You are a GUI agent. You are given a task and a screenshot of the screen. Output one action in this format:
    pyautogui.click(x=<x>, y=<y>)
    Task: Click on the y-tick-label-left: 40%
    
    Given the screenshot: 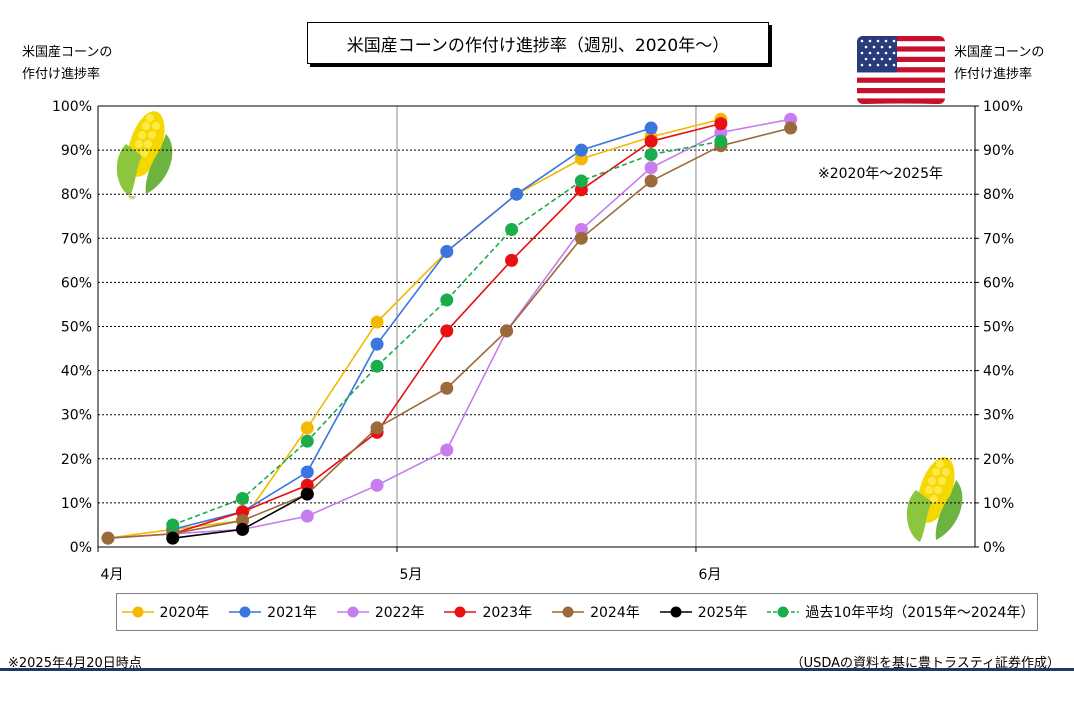 What is the action you would take?
    pyautogui.click(x=76, y=372)
    